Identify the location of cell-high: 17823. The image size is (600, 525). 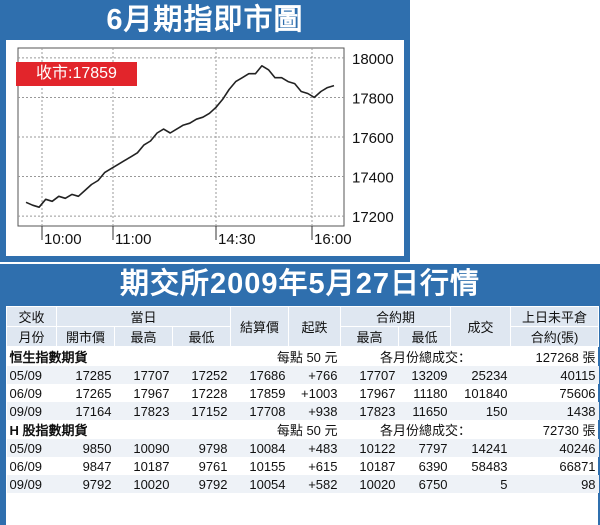
(143, 411).